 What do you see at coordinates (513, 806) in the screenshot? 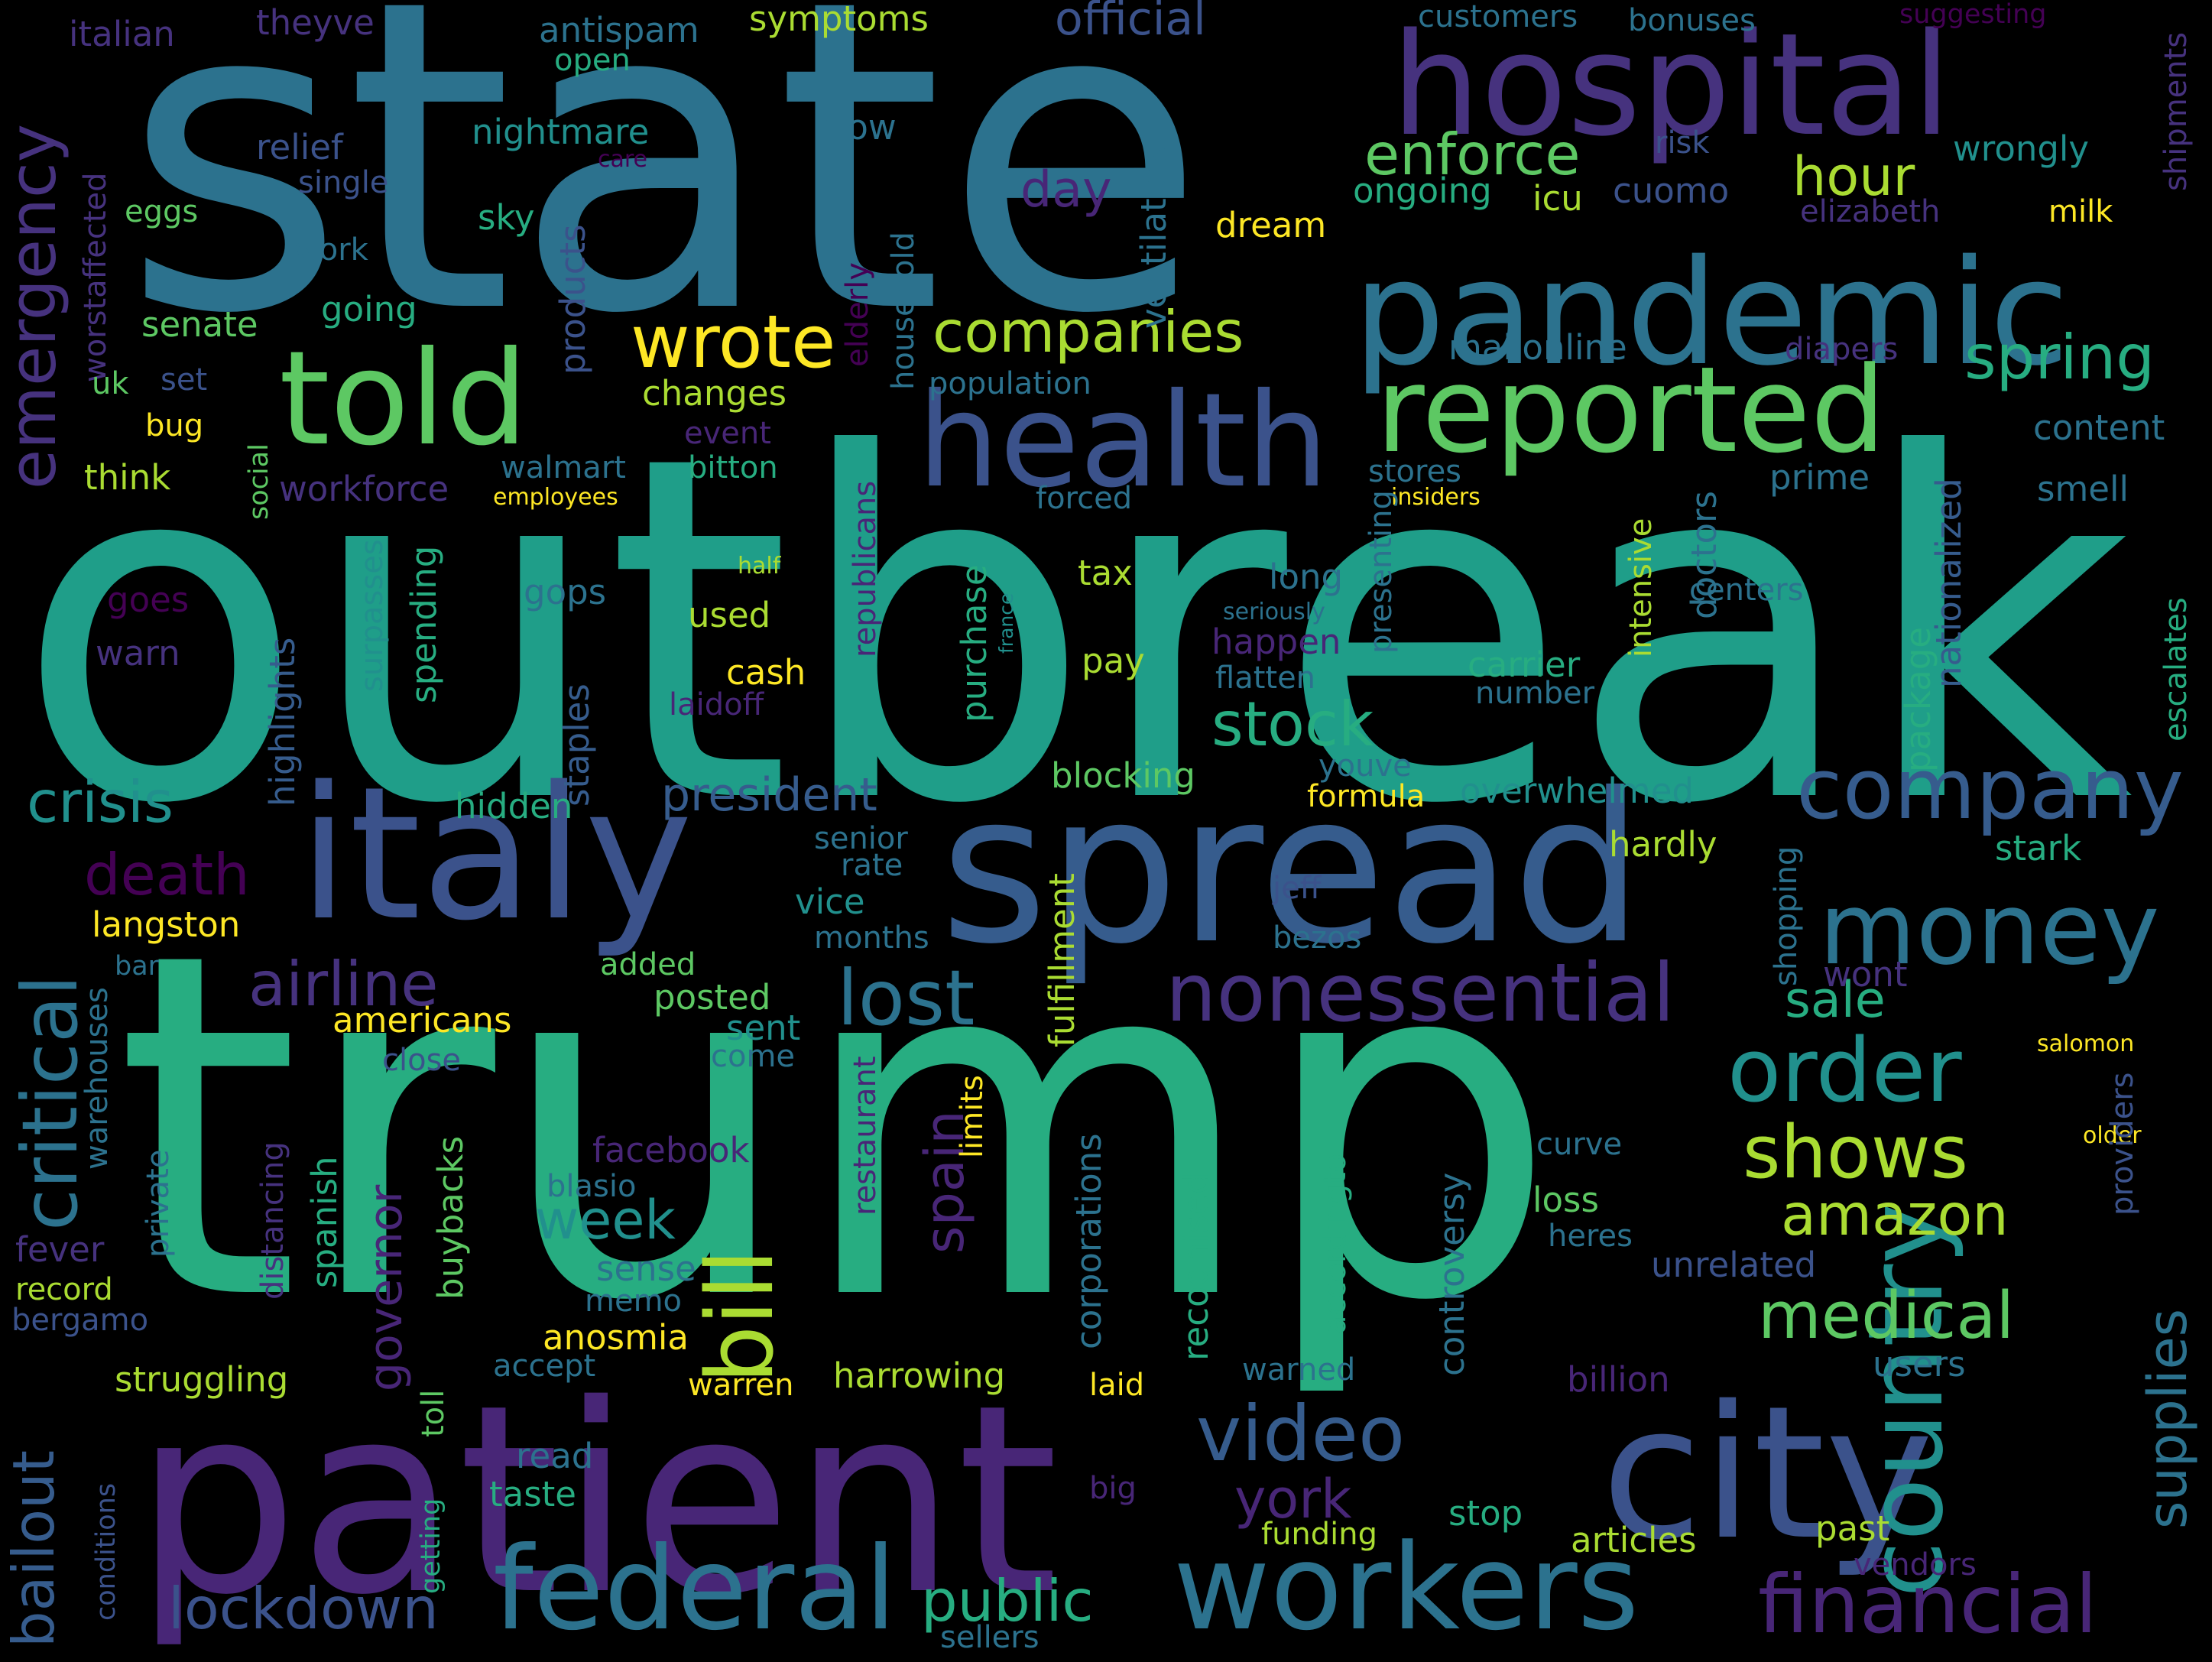
I see `cloud-word-hidden: hidden` at bounding box center [513, 806].